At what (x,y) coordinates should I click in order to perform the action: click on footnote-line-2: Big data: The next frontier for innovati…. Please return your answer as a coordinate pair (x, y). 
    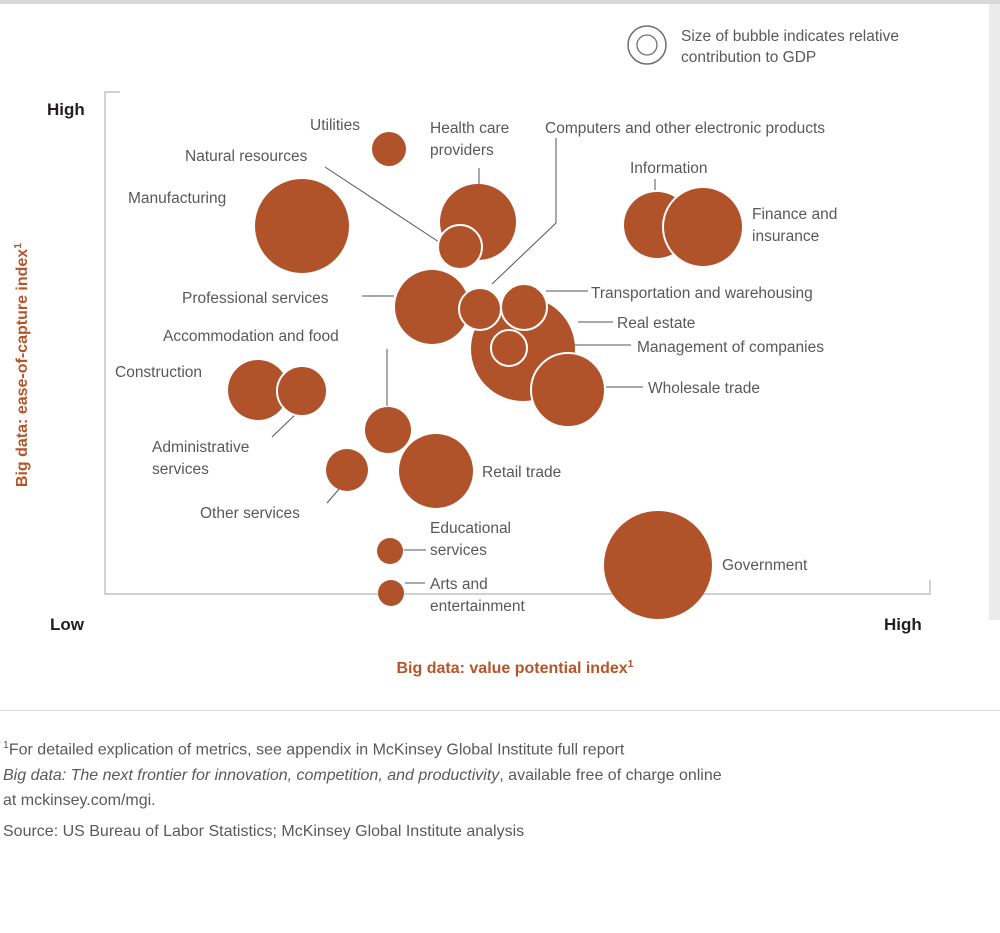
    Looking at the image, I should click on (362, 775).